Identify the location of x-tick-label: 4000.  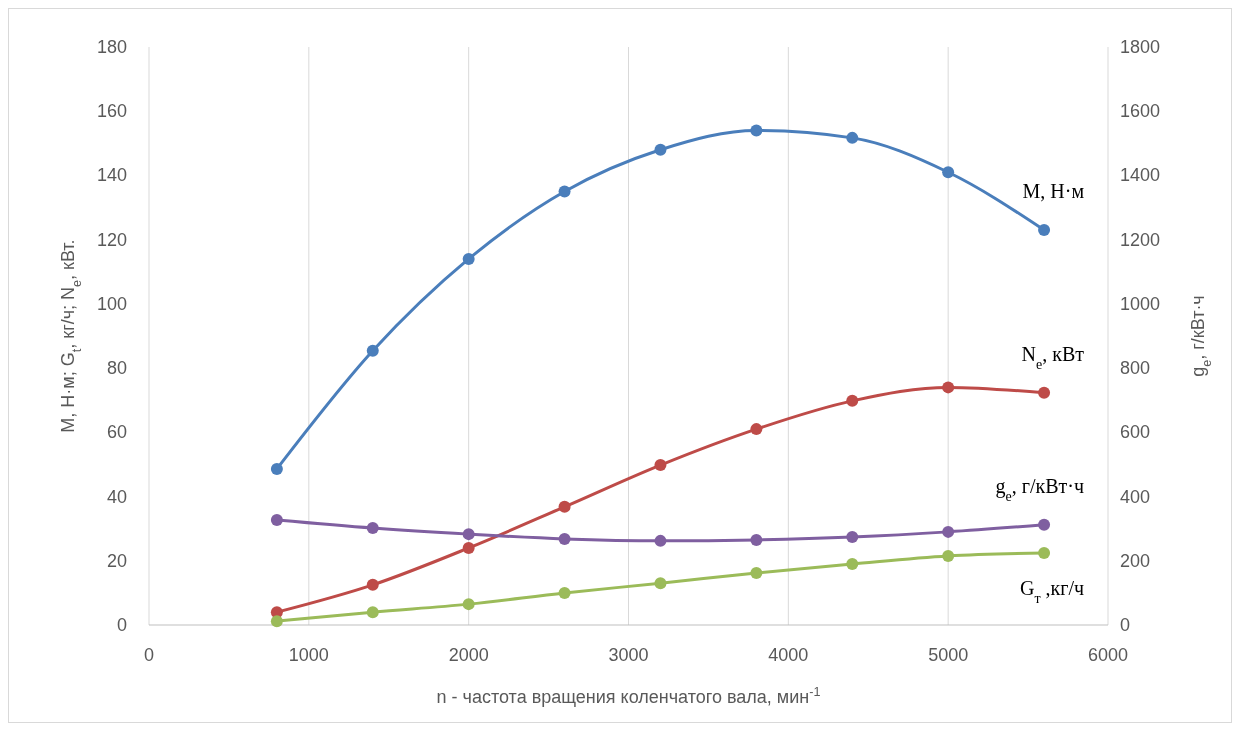
(788, 655).